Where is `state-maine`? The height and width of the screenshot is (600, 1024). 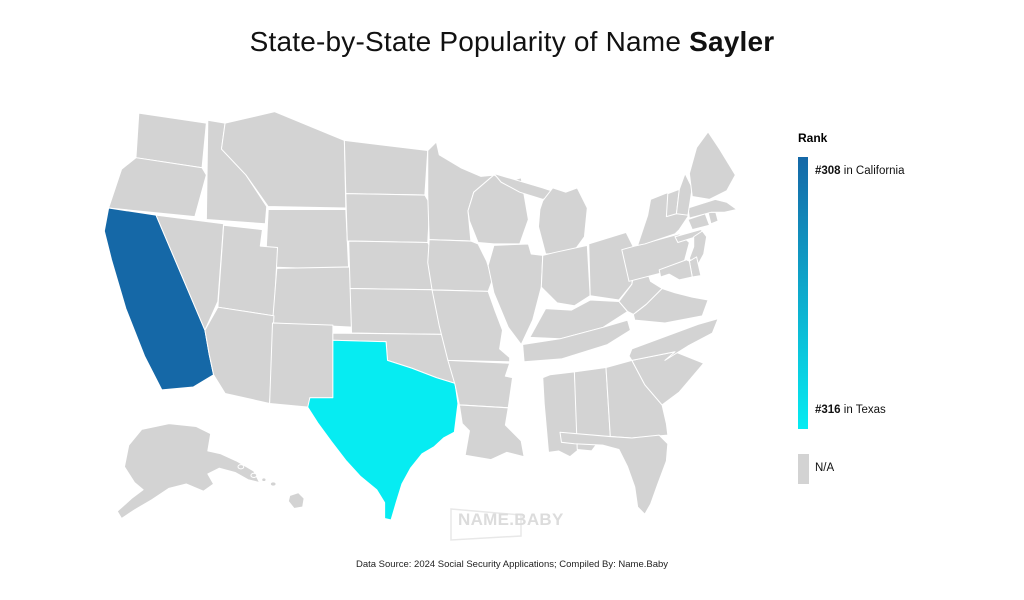
state-maine is located at coordinates (712, 165).